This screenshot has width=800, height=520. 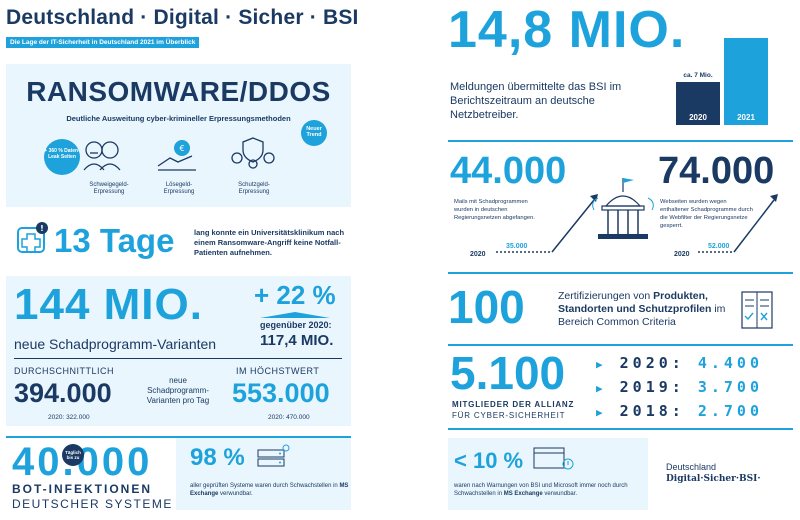 I want to click on websites-value: 74.000, so click(x=716, y=171).